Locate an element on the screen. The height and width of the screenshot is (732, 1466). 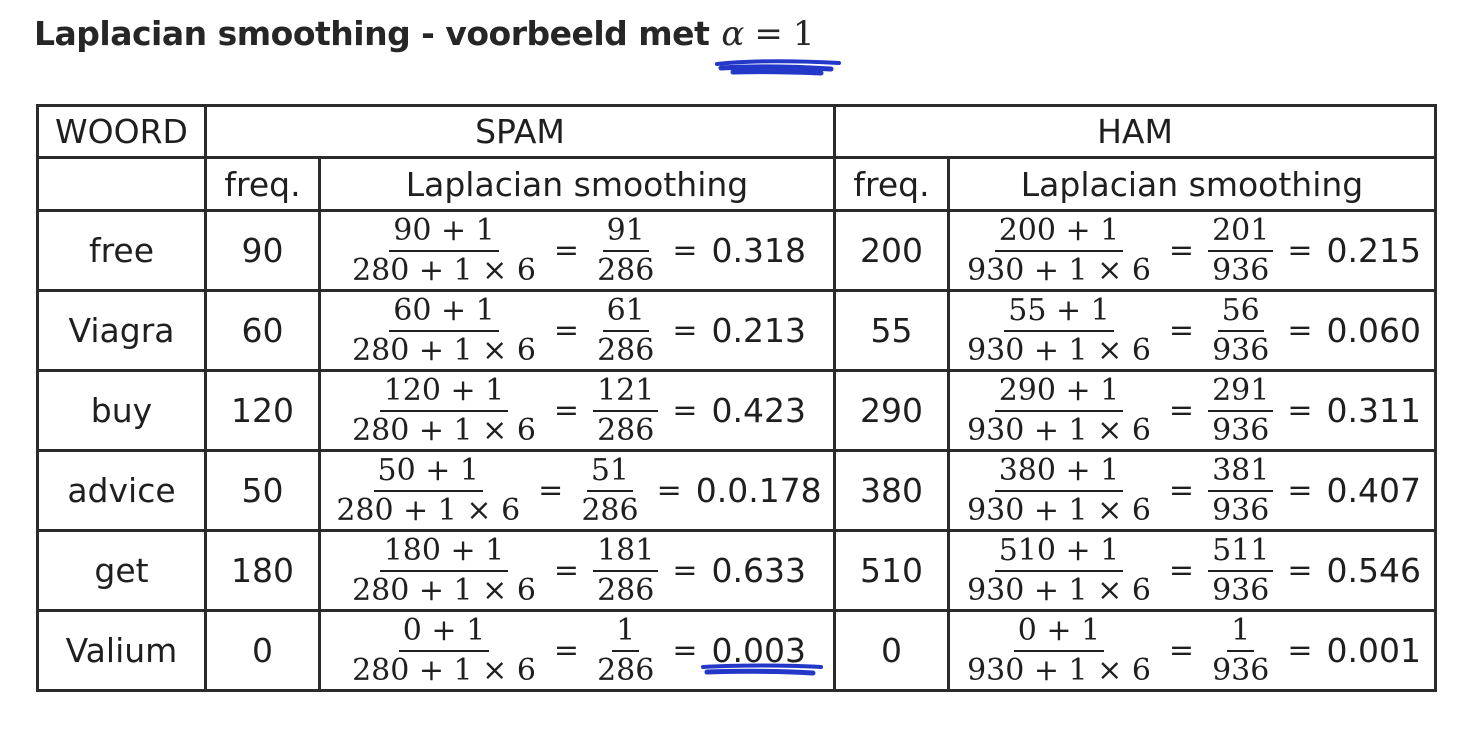
simplified-fraction: 201 936 is located at coordinates (1241, 250).